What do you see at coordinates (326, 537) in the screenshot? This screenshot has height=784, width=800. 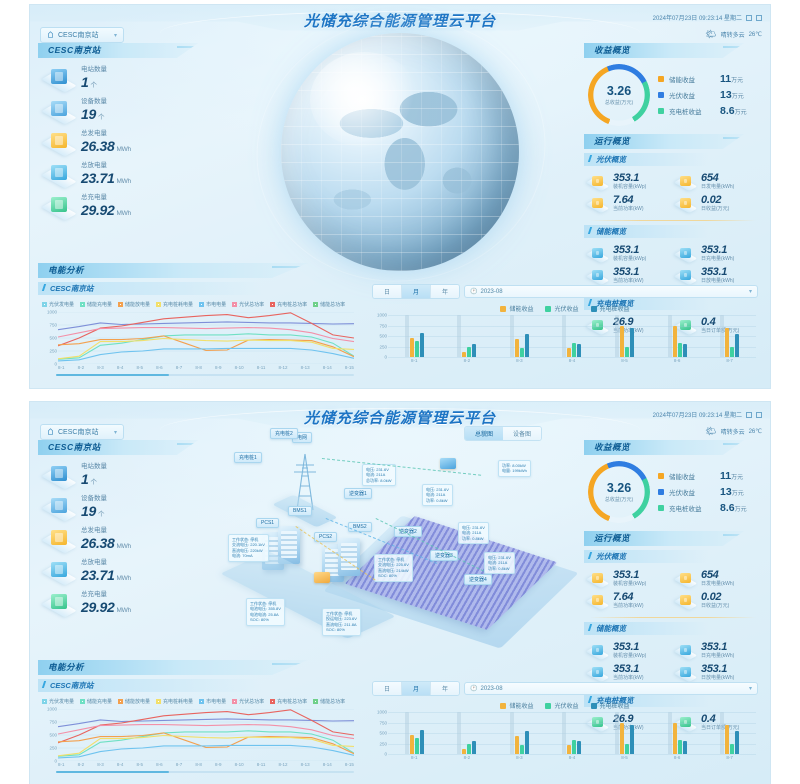 I see `node-label-pcs2: PCS2` at bounding box center [326, 537].